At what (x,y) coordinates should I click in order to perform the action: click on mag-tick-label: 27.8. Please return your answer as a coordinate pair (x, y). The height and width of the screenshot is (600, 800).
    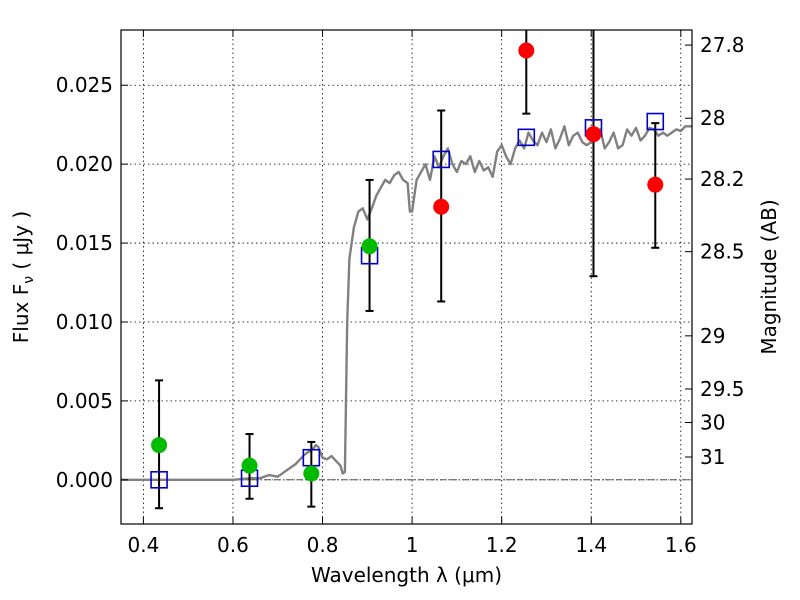
    Looking at the image, I should click on (722, 45).